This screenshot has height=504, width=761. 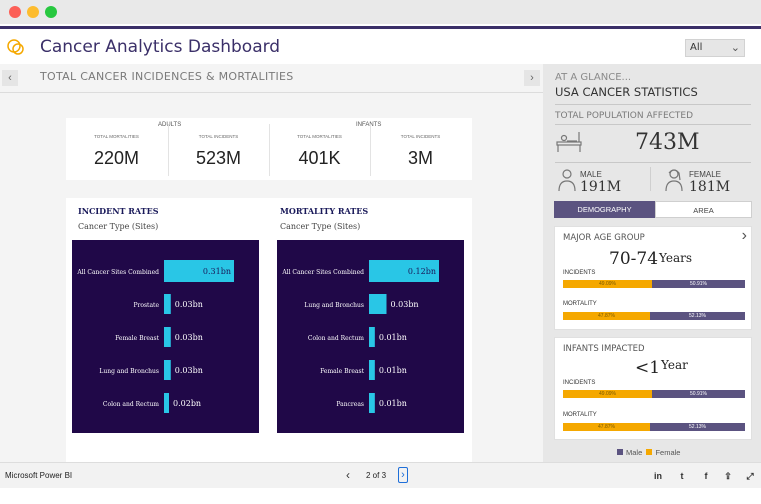 What do you see at coordinates (376, 475) in the screenshot?
I see `page-indicator: 2 of 3` at bounding box center [376, 475].